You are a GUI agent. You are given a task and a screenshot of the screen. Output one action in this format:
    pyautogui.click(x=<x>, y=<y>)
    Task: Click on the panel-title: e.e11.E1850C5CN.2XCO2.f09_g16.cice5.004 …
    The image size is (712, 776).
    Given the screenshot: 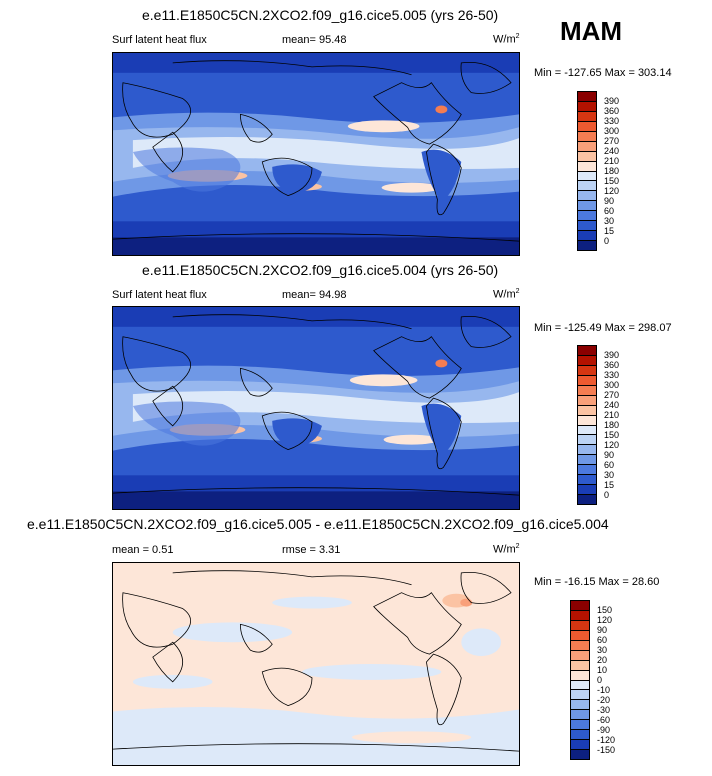 What is the action you would take?
    pyautogui.click(x=320, y=270)
    